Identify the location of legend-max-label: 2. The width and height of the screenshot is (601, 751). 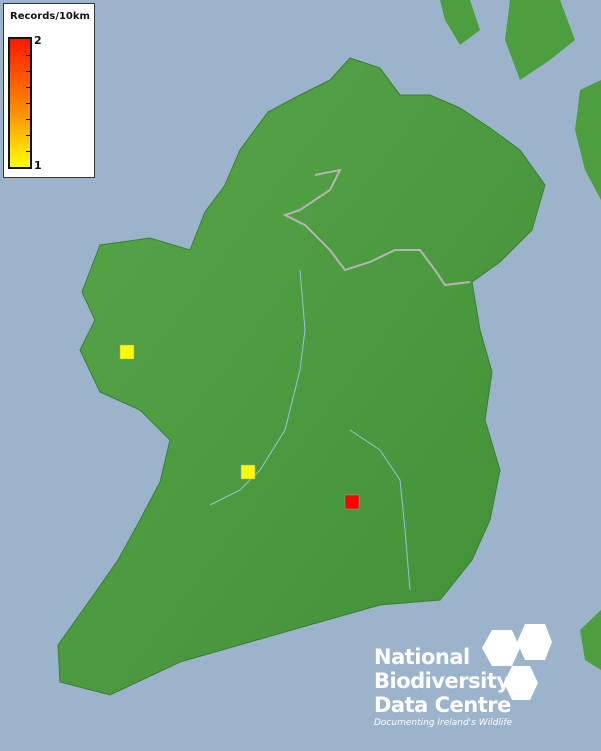
(38, 40).